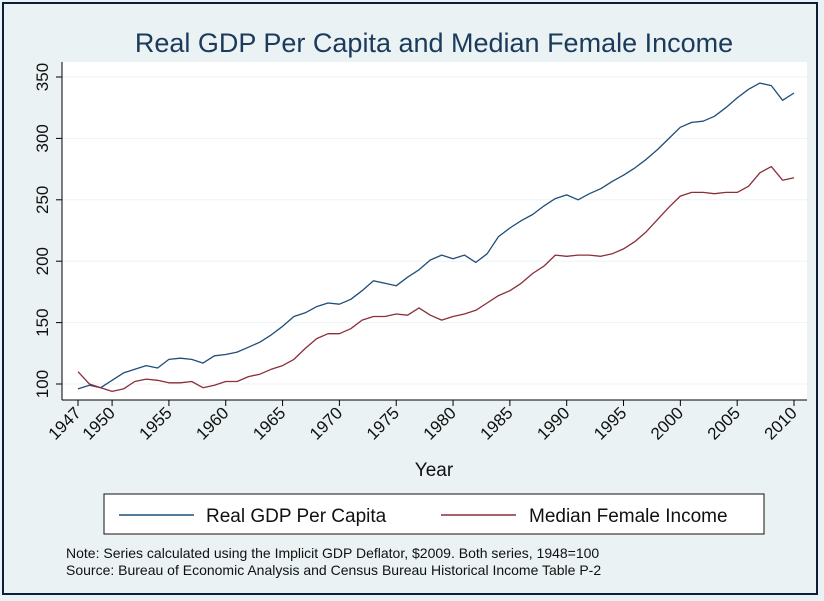 The width and height of the screenshot is (824, 601). I want to click on y-tick-label: 350, so click(42, 77).